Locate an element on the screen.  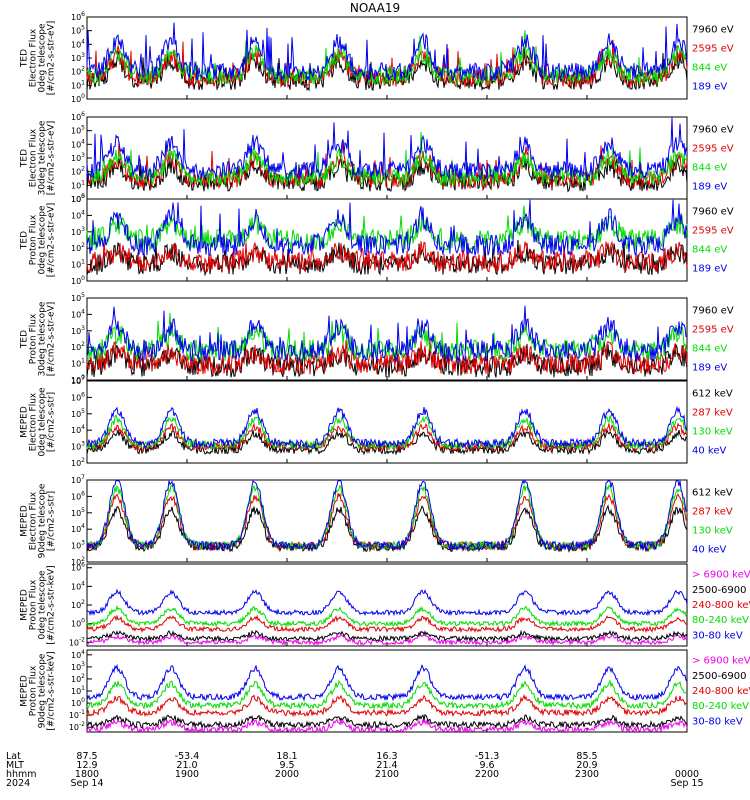
y-tick-label: 10⁻² is located at coordinates (77, 726).